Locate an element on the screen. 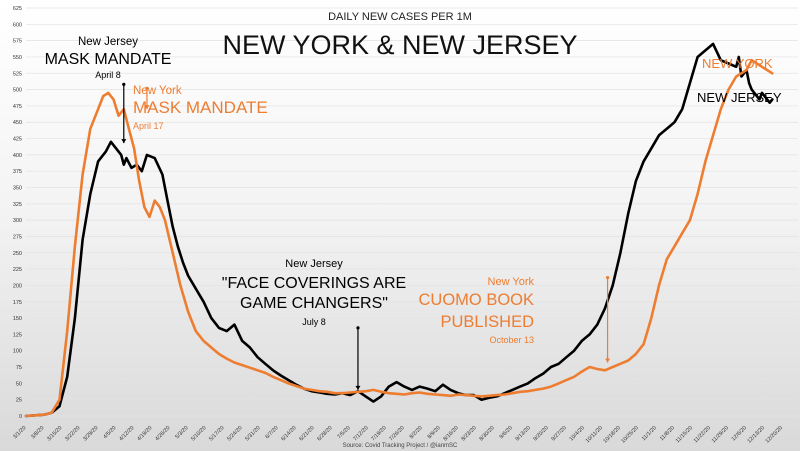 Image resolution: width=800 pixels, height=451 pixels. x-tick-label: 10/18/20 is located at coordinates (611, 434).